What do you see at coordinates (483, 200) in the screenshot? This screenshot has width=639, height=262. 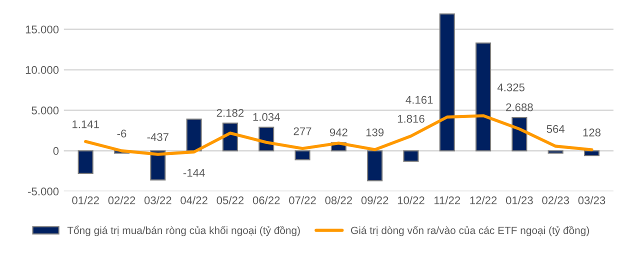 I see `x-tick-label: 12/22` at bounding box center [483, 200].